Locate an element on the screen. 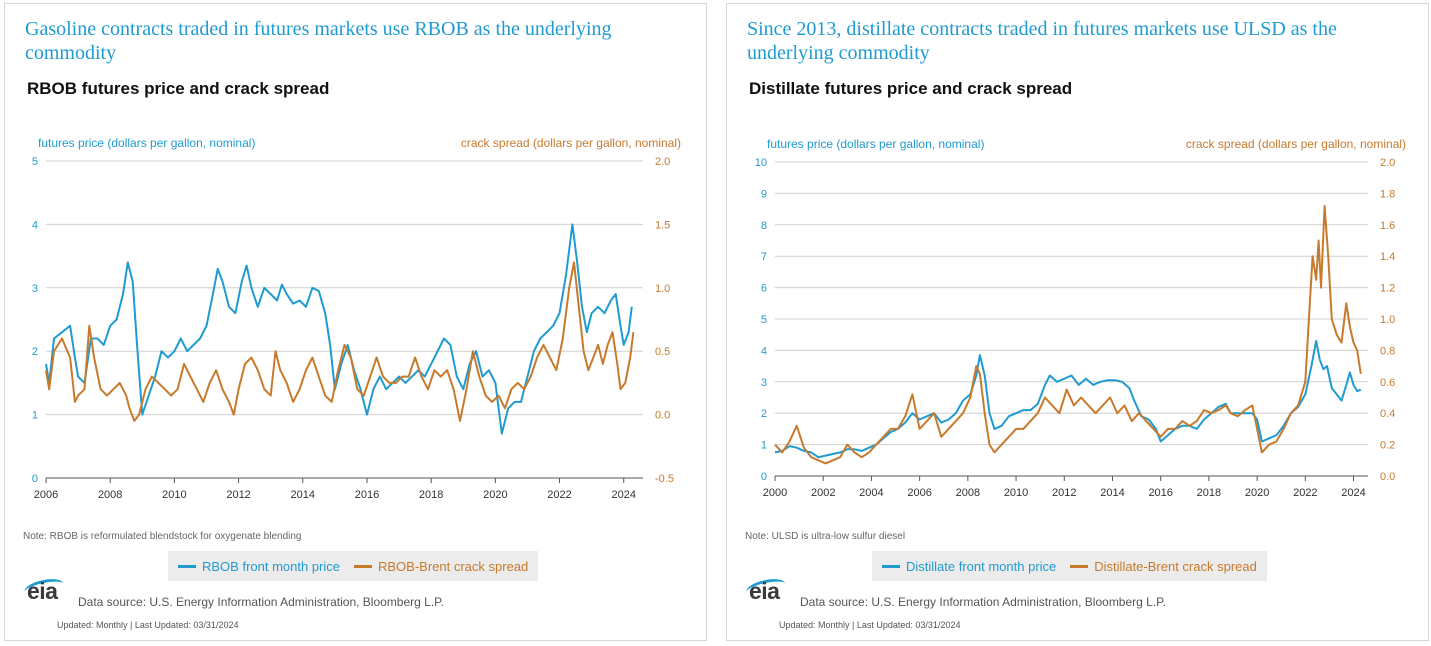  y-right-tick-label: 0.5 is located at coordinates (662, 352).